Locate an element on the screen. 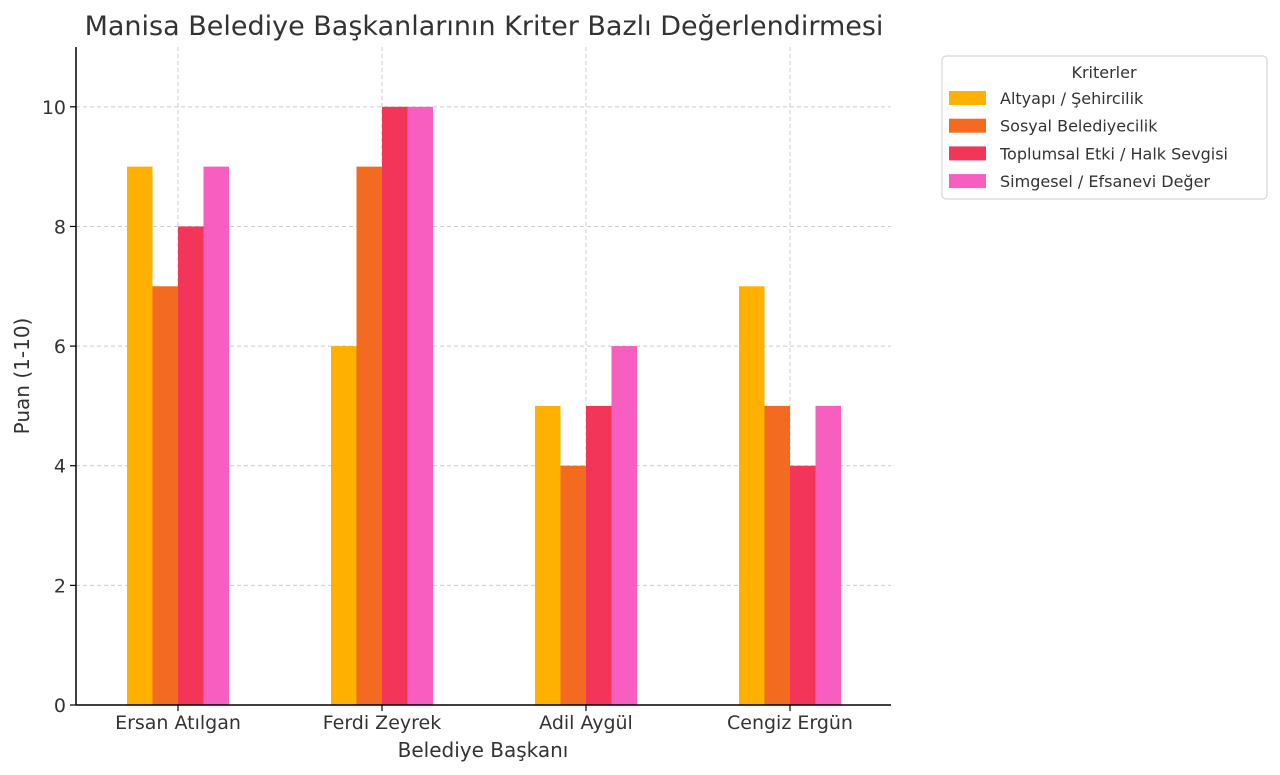 The image size is (1280, 775). x-tick-label: Ersan Atılgan is located at coordinates (178, 723).